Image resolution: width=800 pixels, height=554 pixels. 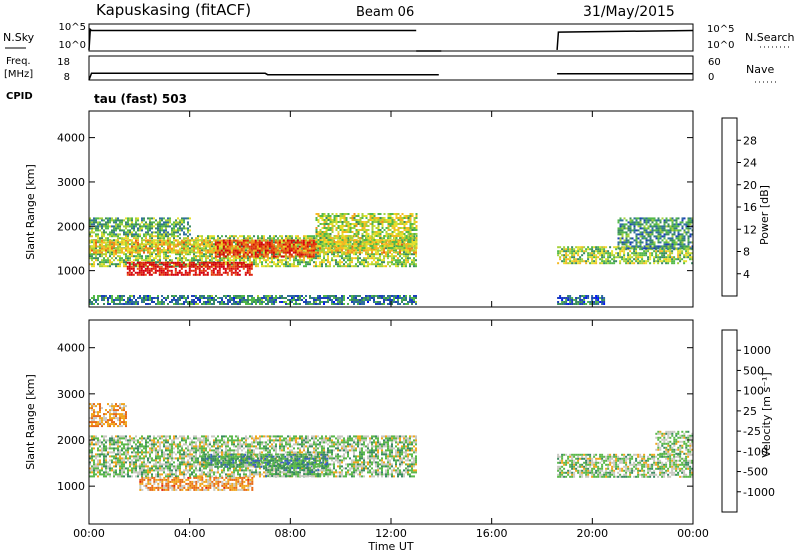 What do you see at coordinates (720, 29) in the screenshot?
I see `noise-right-tick-top: 10^5` at bounding box center [720, 29].